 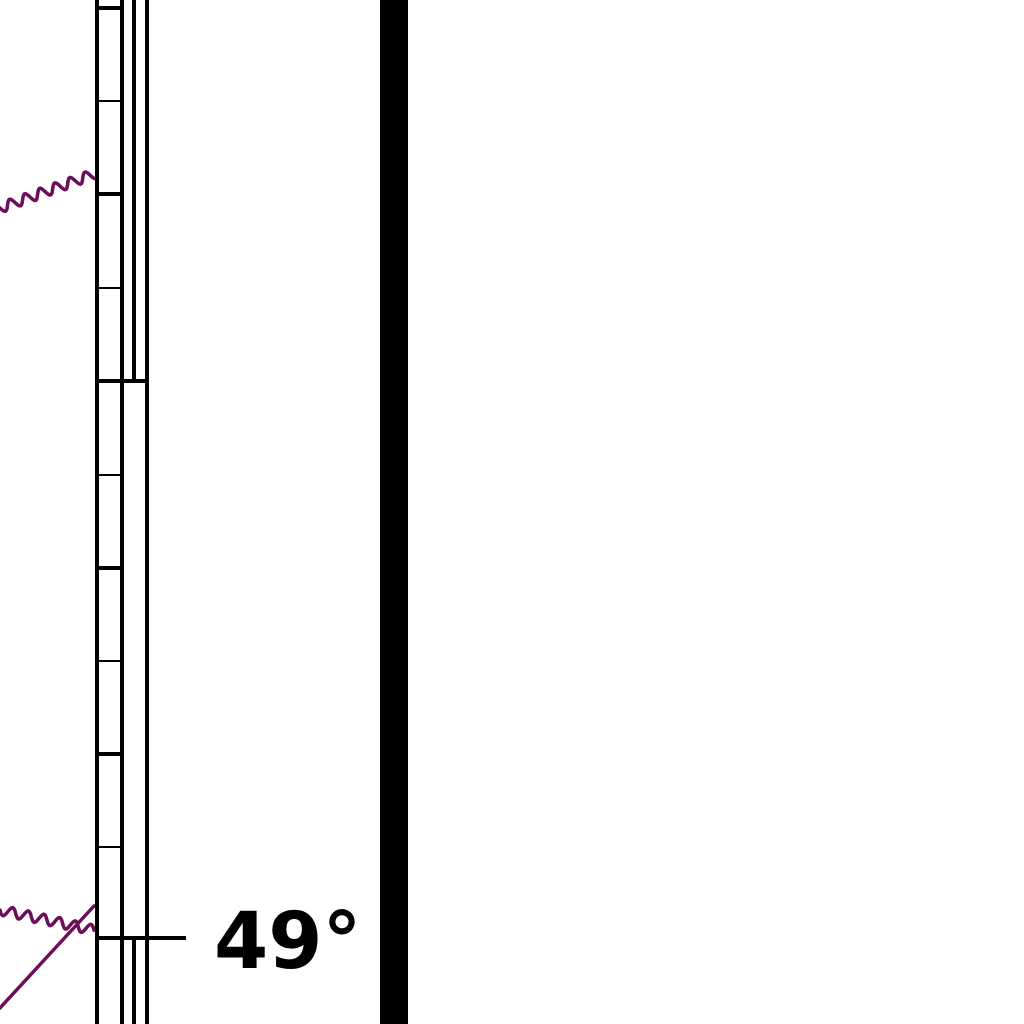 I want to click on graduated-border, so click(x=122, y=512).